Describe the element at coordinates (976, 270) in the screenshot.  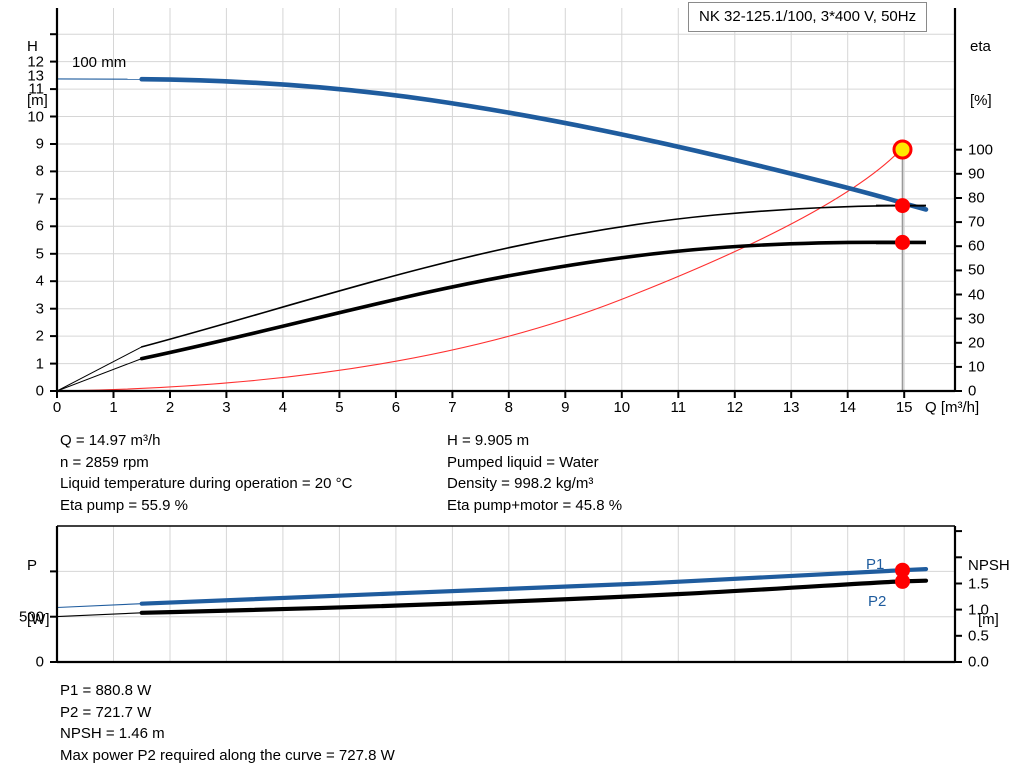
I see `y-right-tick-50: 50` at that location.